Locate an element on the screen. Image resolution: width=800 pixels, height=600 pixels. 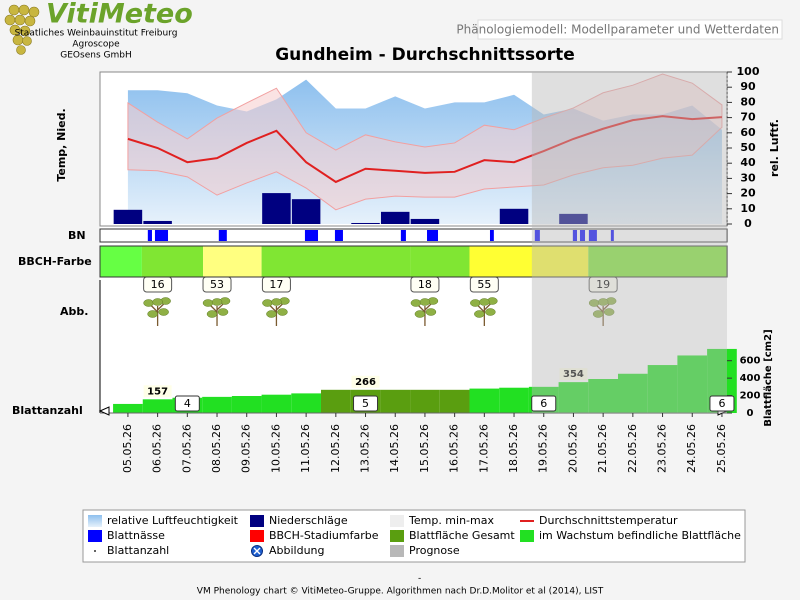
legend-label: Niederschläge is located at coordinates (308, 520).